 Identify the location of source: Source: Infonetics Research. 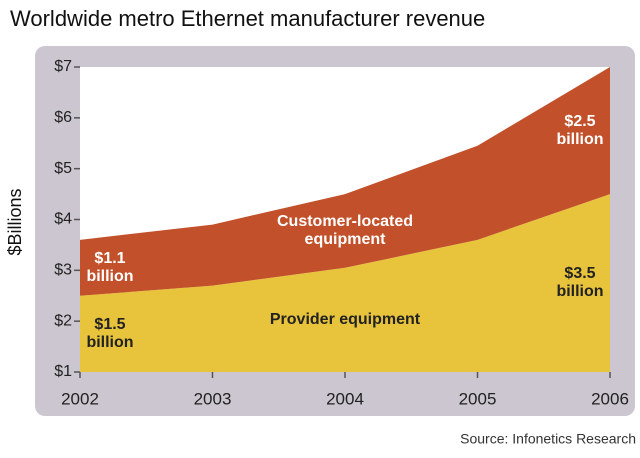
(548, 439).